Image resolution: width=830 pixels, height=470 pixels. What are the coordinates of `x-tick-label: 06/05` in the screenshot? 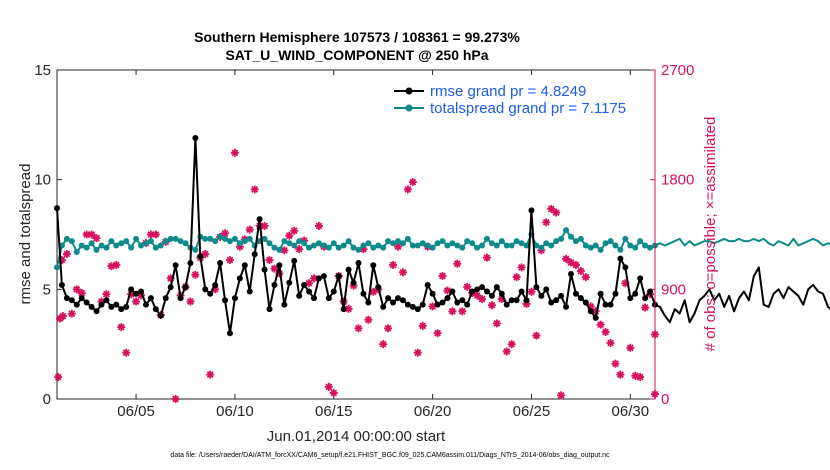 It's located at (136, 411).